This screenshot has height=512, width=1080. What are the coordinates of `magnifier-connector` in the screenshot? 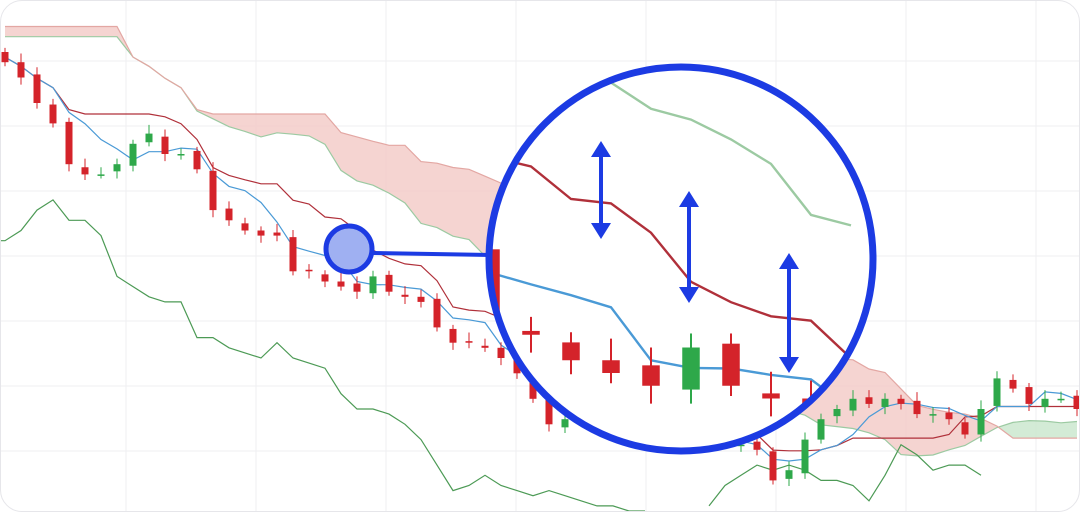 It's located at (432, 254).